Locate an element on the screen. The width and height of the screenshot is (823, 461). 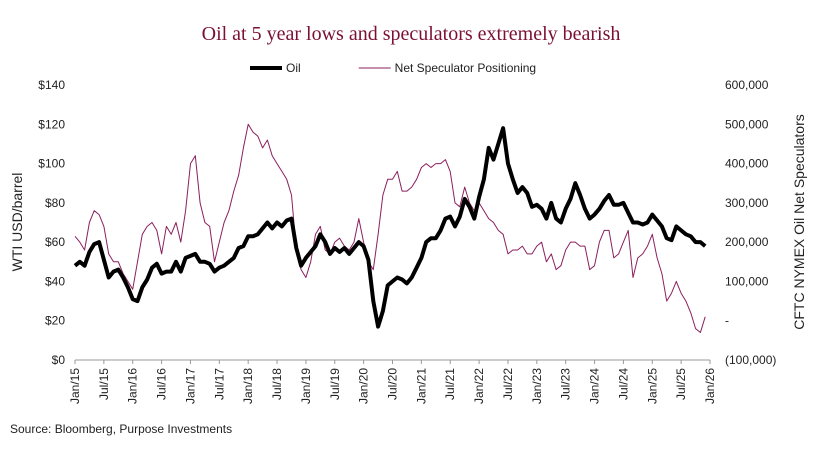
x-tick-label: Jul/19 is located at coordinates (335, 384).